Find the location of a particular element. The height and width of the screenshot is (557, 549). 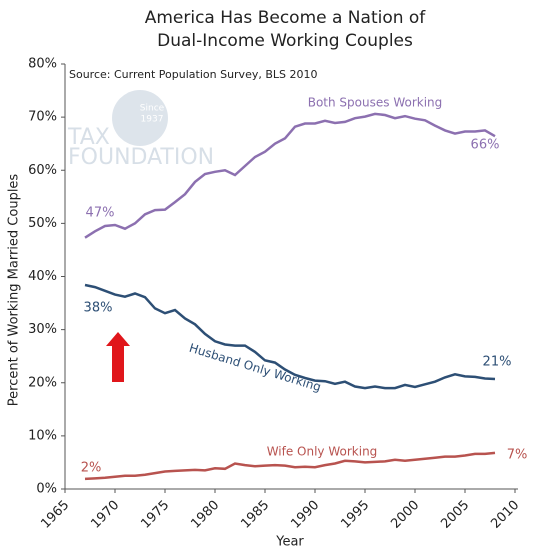

value-label: 7% is located at coordinates (517, 455).